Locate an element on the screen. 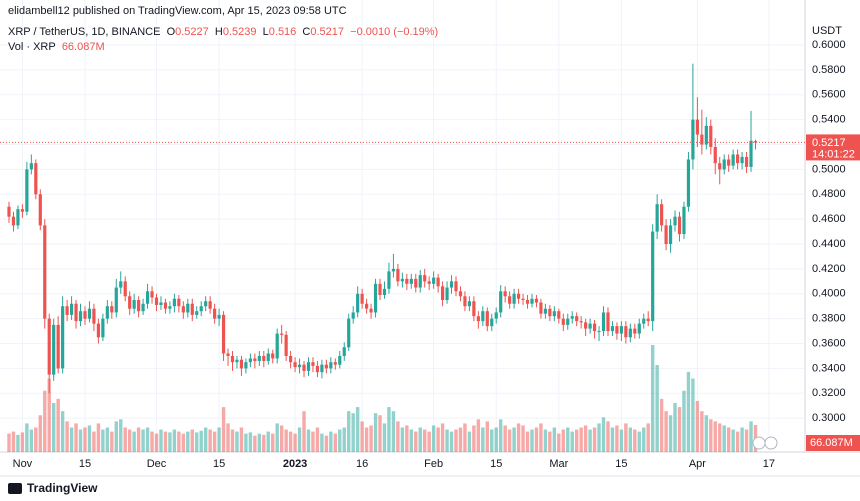 This screenshot has width=860, height=501. countdown: 14:01:22 is located at coordinates (833, 154).